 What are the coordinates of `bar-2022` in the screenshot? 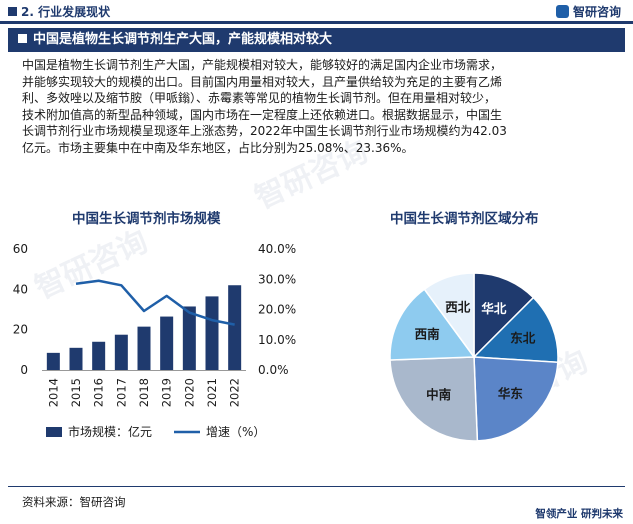 It's located at (235, 327).